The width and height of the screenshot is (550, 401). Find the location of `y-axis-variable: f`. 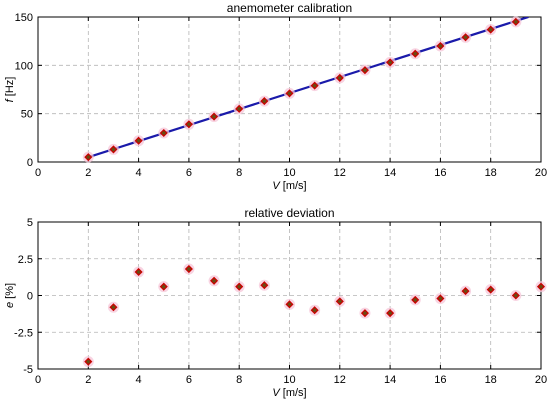

y-axis-variable: f is located at coordinates (10, 100).